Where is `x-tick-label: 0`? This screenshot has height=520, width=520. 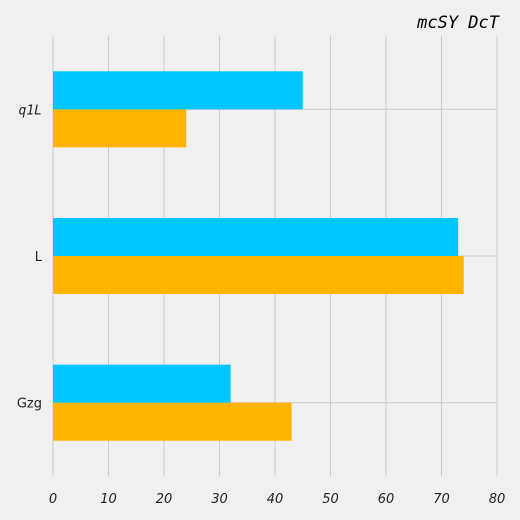 x-tick-label: 0 is located at coordinates (53, 499).